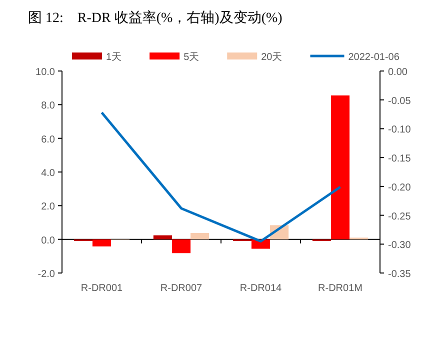 The width and height of the screenshot is (434, 348). What do you see at coordinates (400, 130) in the screenshot?
I see `y2-tick-label: -0.10` at bounding box center [400, 130].